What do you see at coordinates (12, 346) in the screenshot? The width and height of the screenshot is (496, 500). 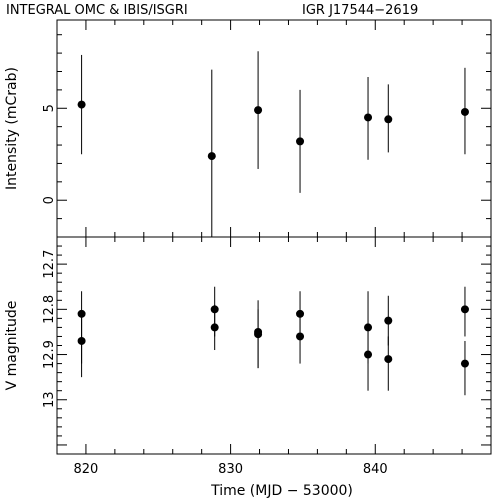 I see `bottom-y-axis-label: V magnitude` at bounding box center [12, 346].